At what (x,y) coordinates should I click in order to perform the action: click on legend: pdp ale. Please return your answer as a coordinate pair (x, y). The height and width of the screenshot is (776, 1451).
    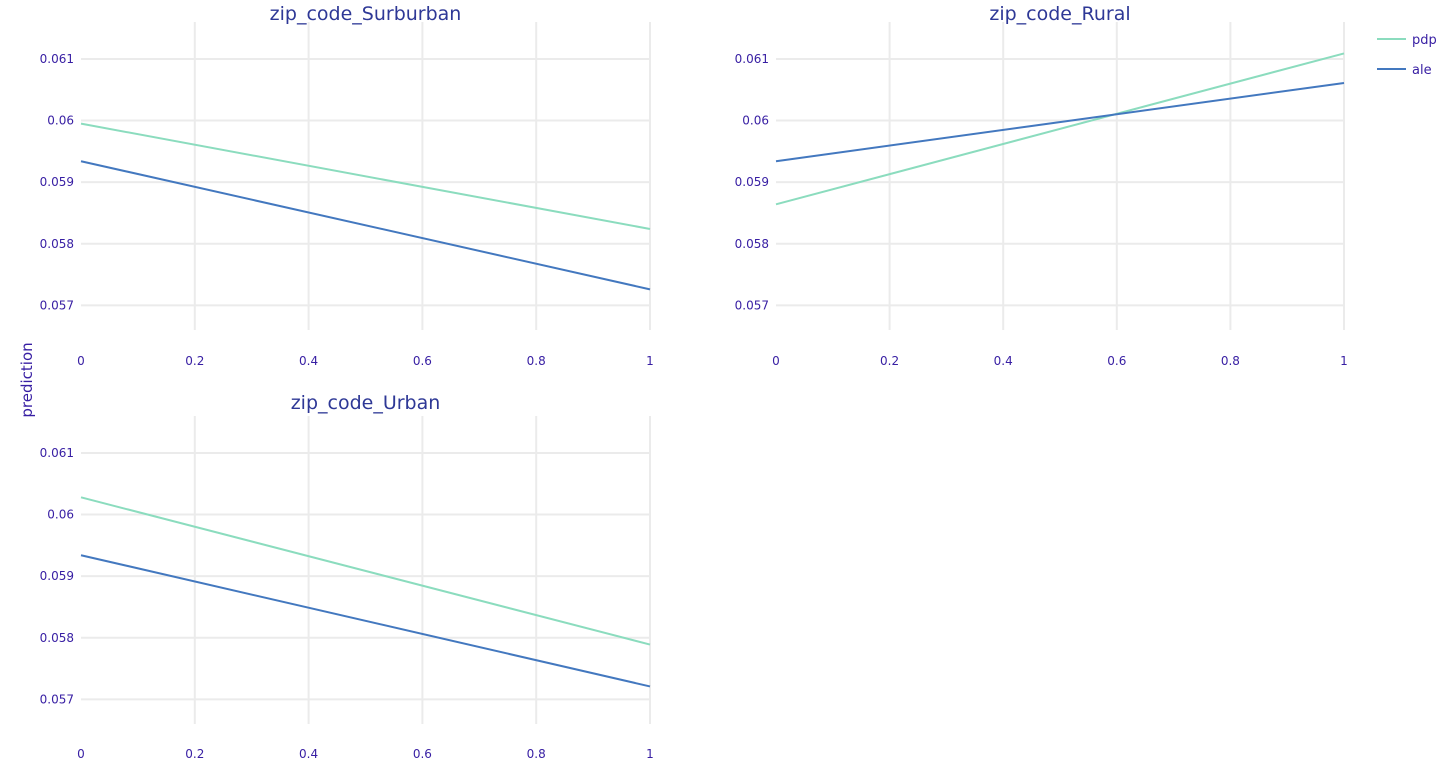
    Looking at the image, I should click on (1407, 55).